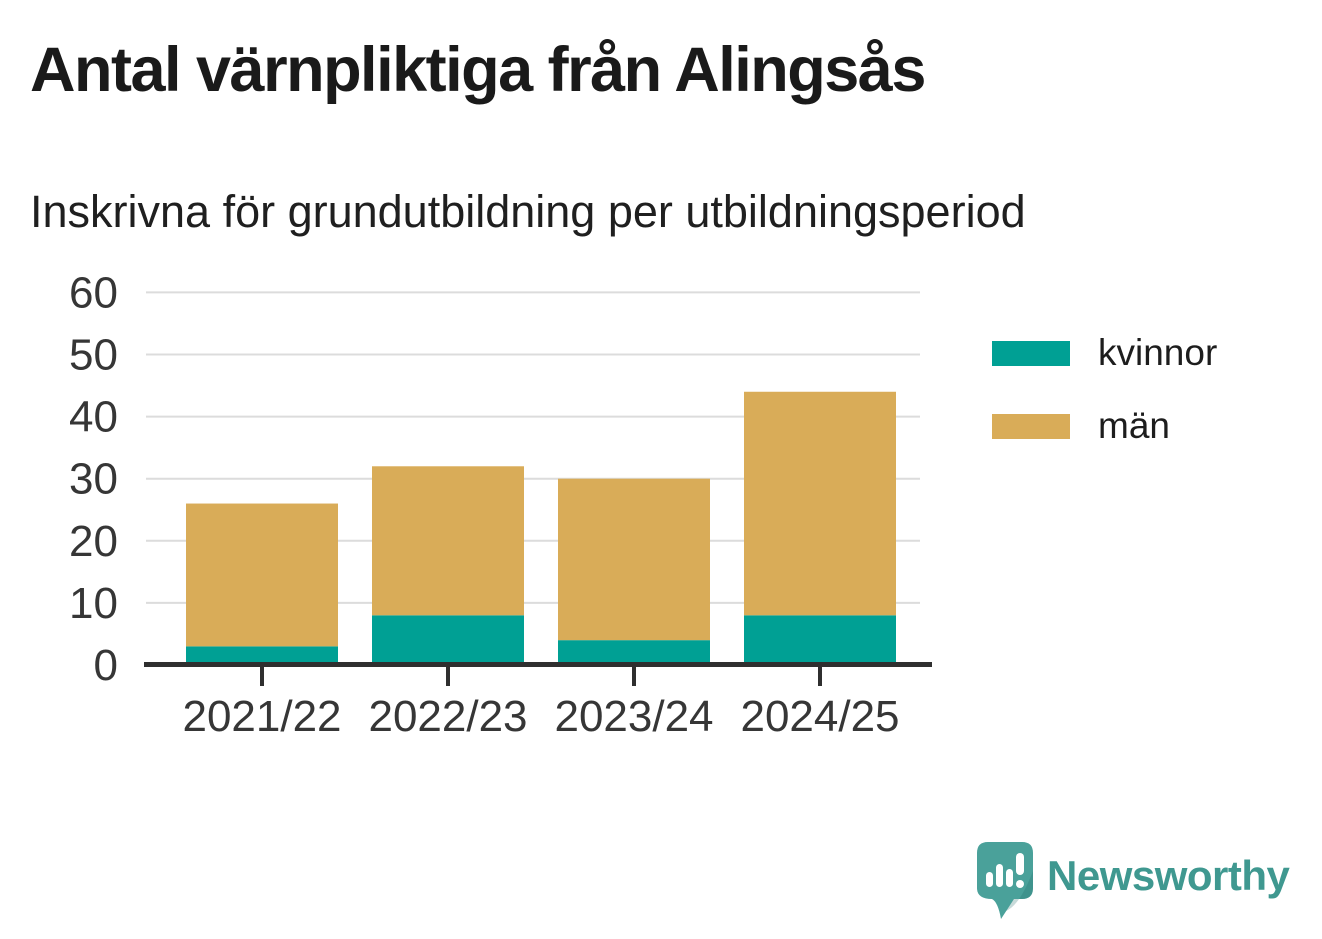  I want to click on legend-item-kvinnor: kvinnor, so click(1104, 353).